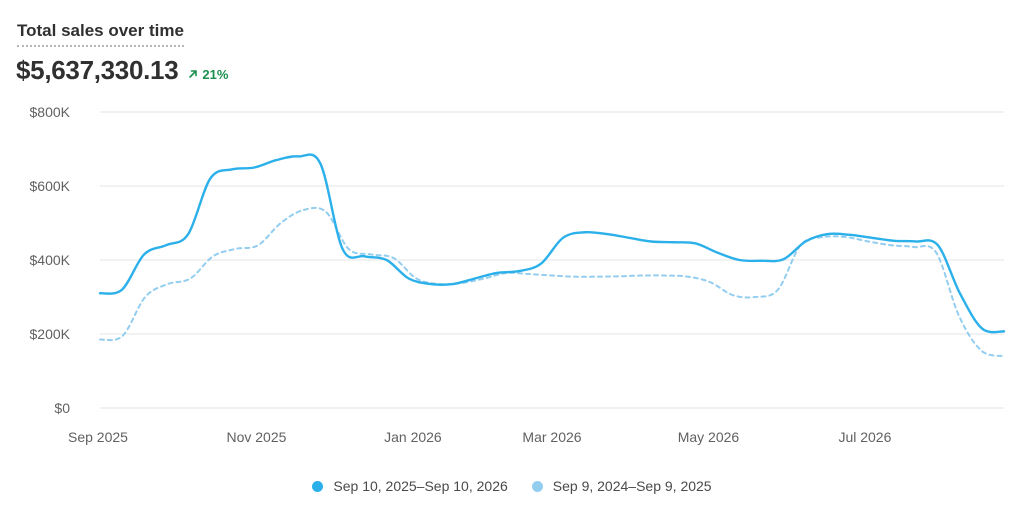 This screenshot has height=522, width=1024. What do you see at coordinates (215, 74) in the screenshot?
I see `change-percent: 21%` at bounding box center [215, 74].